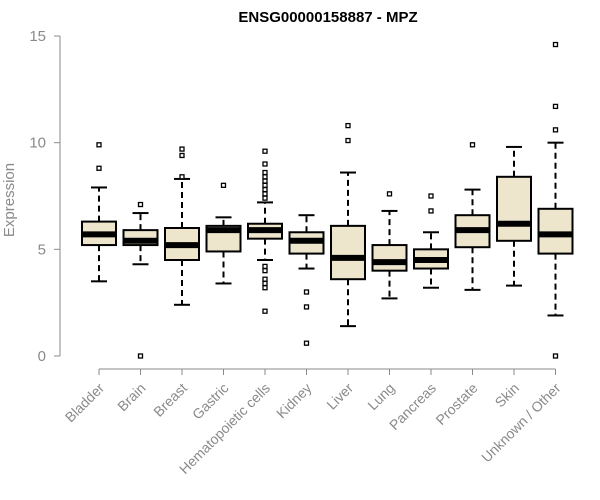 This screenshot has height=500, width=600. Describe the element at coordinates (339, 396) in the screenshot. I see `x-tick-label: Liver` at that location.